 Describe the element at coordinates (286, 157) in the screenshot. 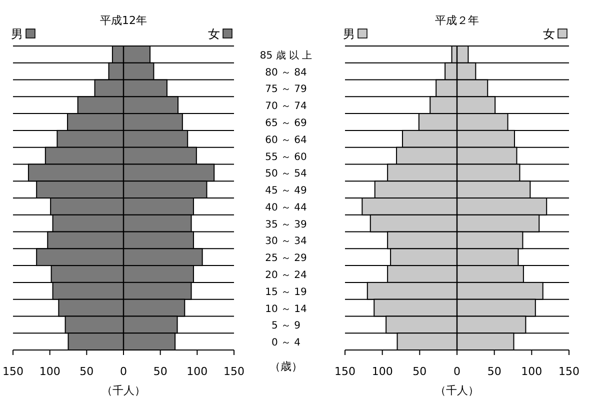

I see `y-tick-label: 55 ～ 60` at that location.